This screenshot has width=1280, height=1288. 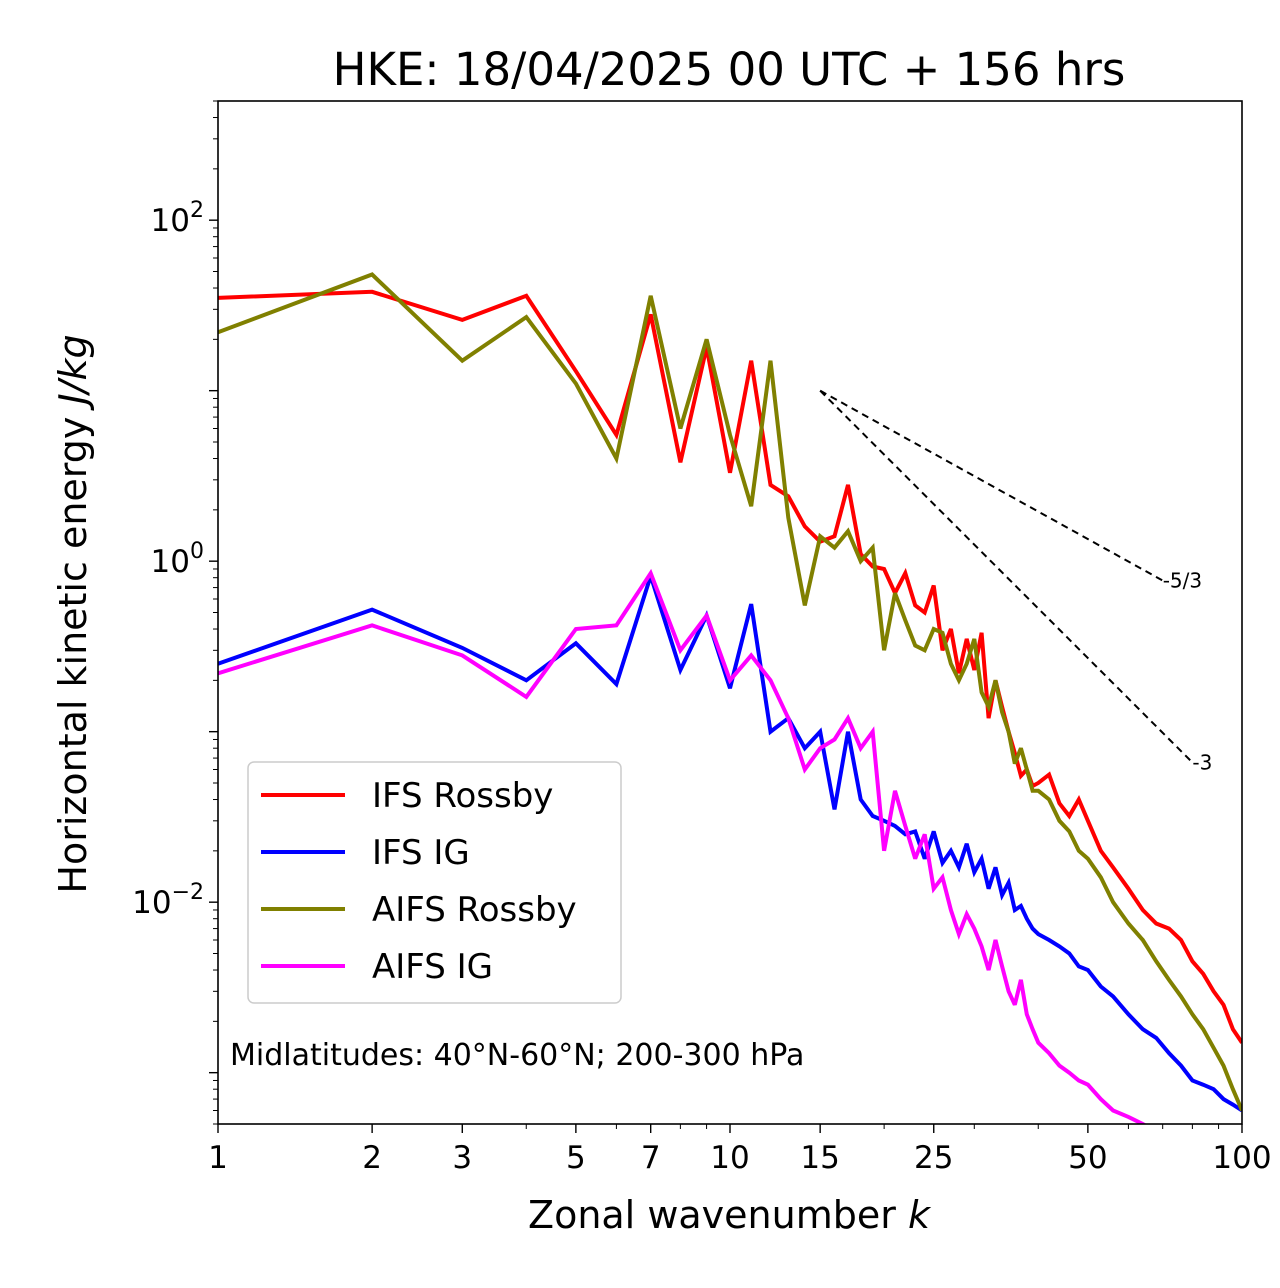 I want to click on reference-slope-label: -5/3, so click(x=1182, y=581).